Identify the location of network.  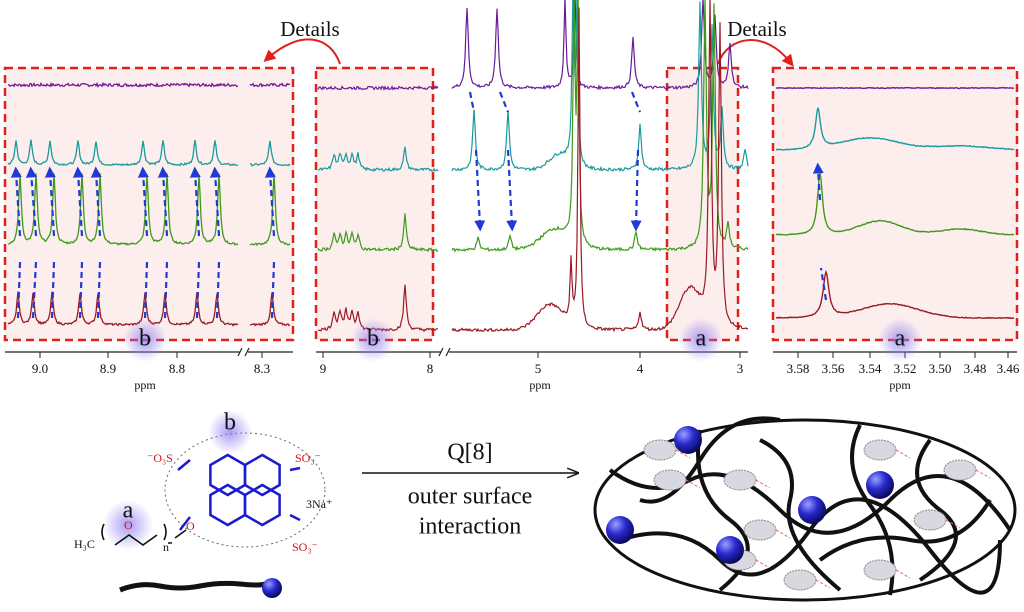
(805, 509).